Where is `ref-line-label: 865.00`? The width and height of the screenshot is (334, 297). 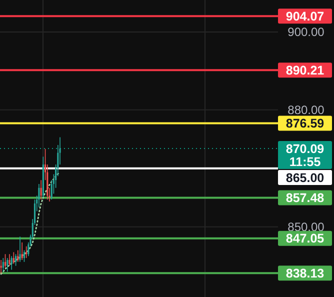 ref-line-label: 865.00 is located at coordinates (305, 177).